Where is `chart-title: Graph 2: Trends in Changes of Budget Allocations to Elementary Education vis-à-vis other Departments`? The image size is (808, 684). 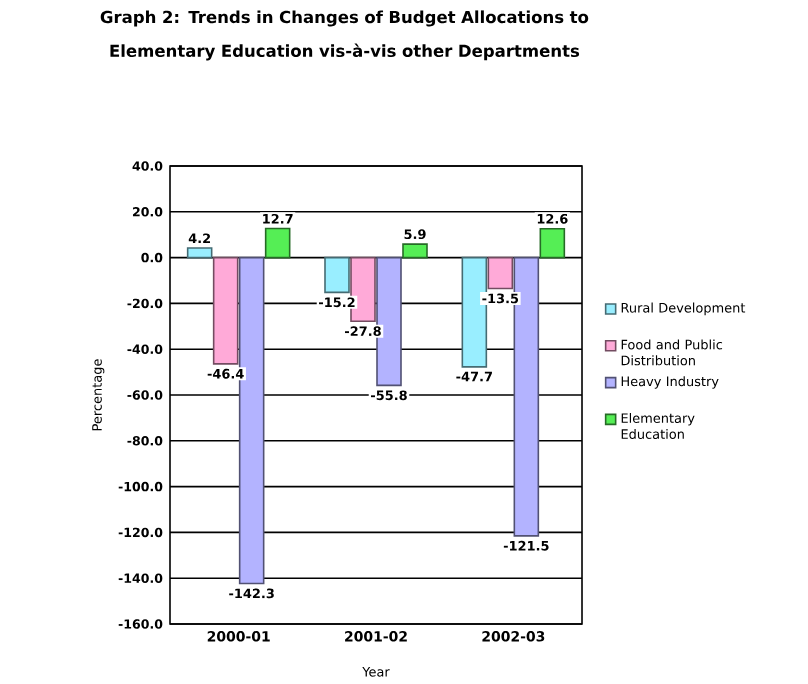 chart-title: Graph 2: Trends in Changes of Budget Allocations to Elementary Education vis-à-vis other Departments is located at coordinates (344, 35).